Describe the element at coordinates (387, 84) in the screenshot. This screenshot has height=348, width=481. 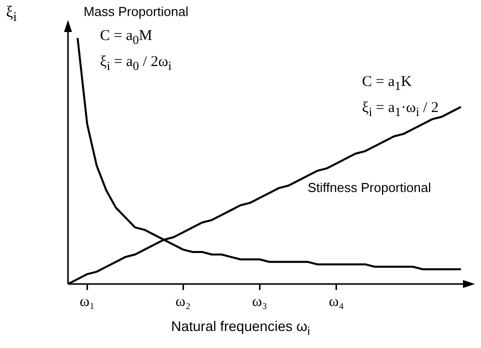
I see `annotation: C = a$_{1}$K` at that location.